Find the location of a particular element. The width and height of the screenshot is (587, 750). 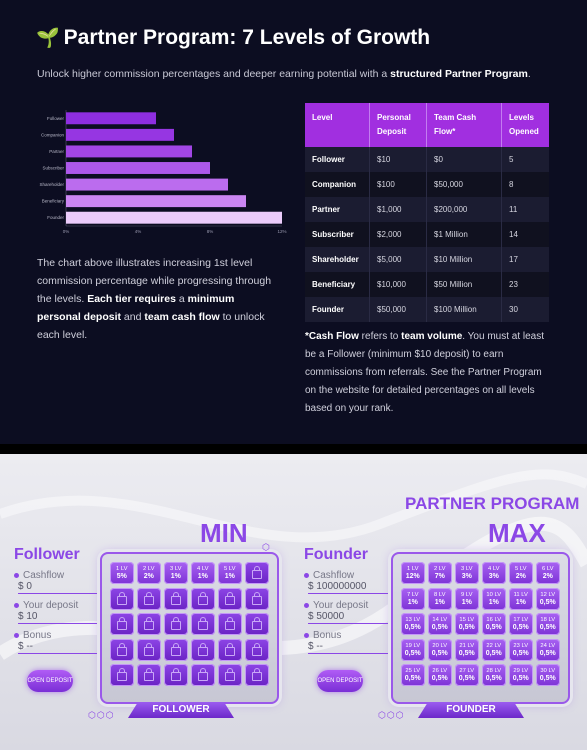

level-cell: 2 LV 7% is located at coordinates (440, 573).